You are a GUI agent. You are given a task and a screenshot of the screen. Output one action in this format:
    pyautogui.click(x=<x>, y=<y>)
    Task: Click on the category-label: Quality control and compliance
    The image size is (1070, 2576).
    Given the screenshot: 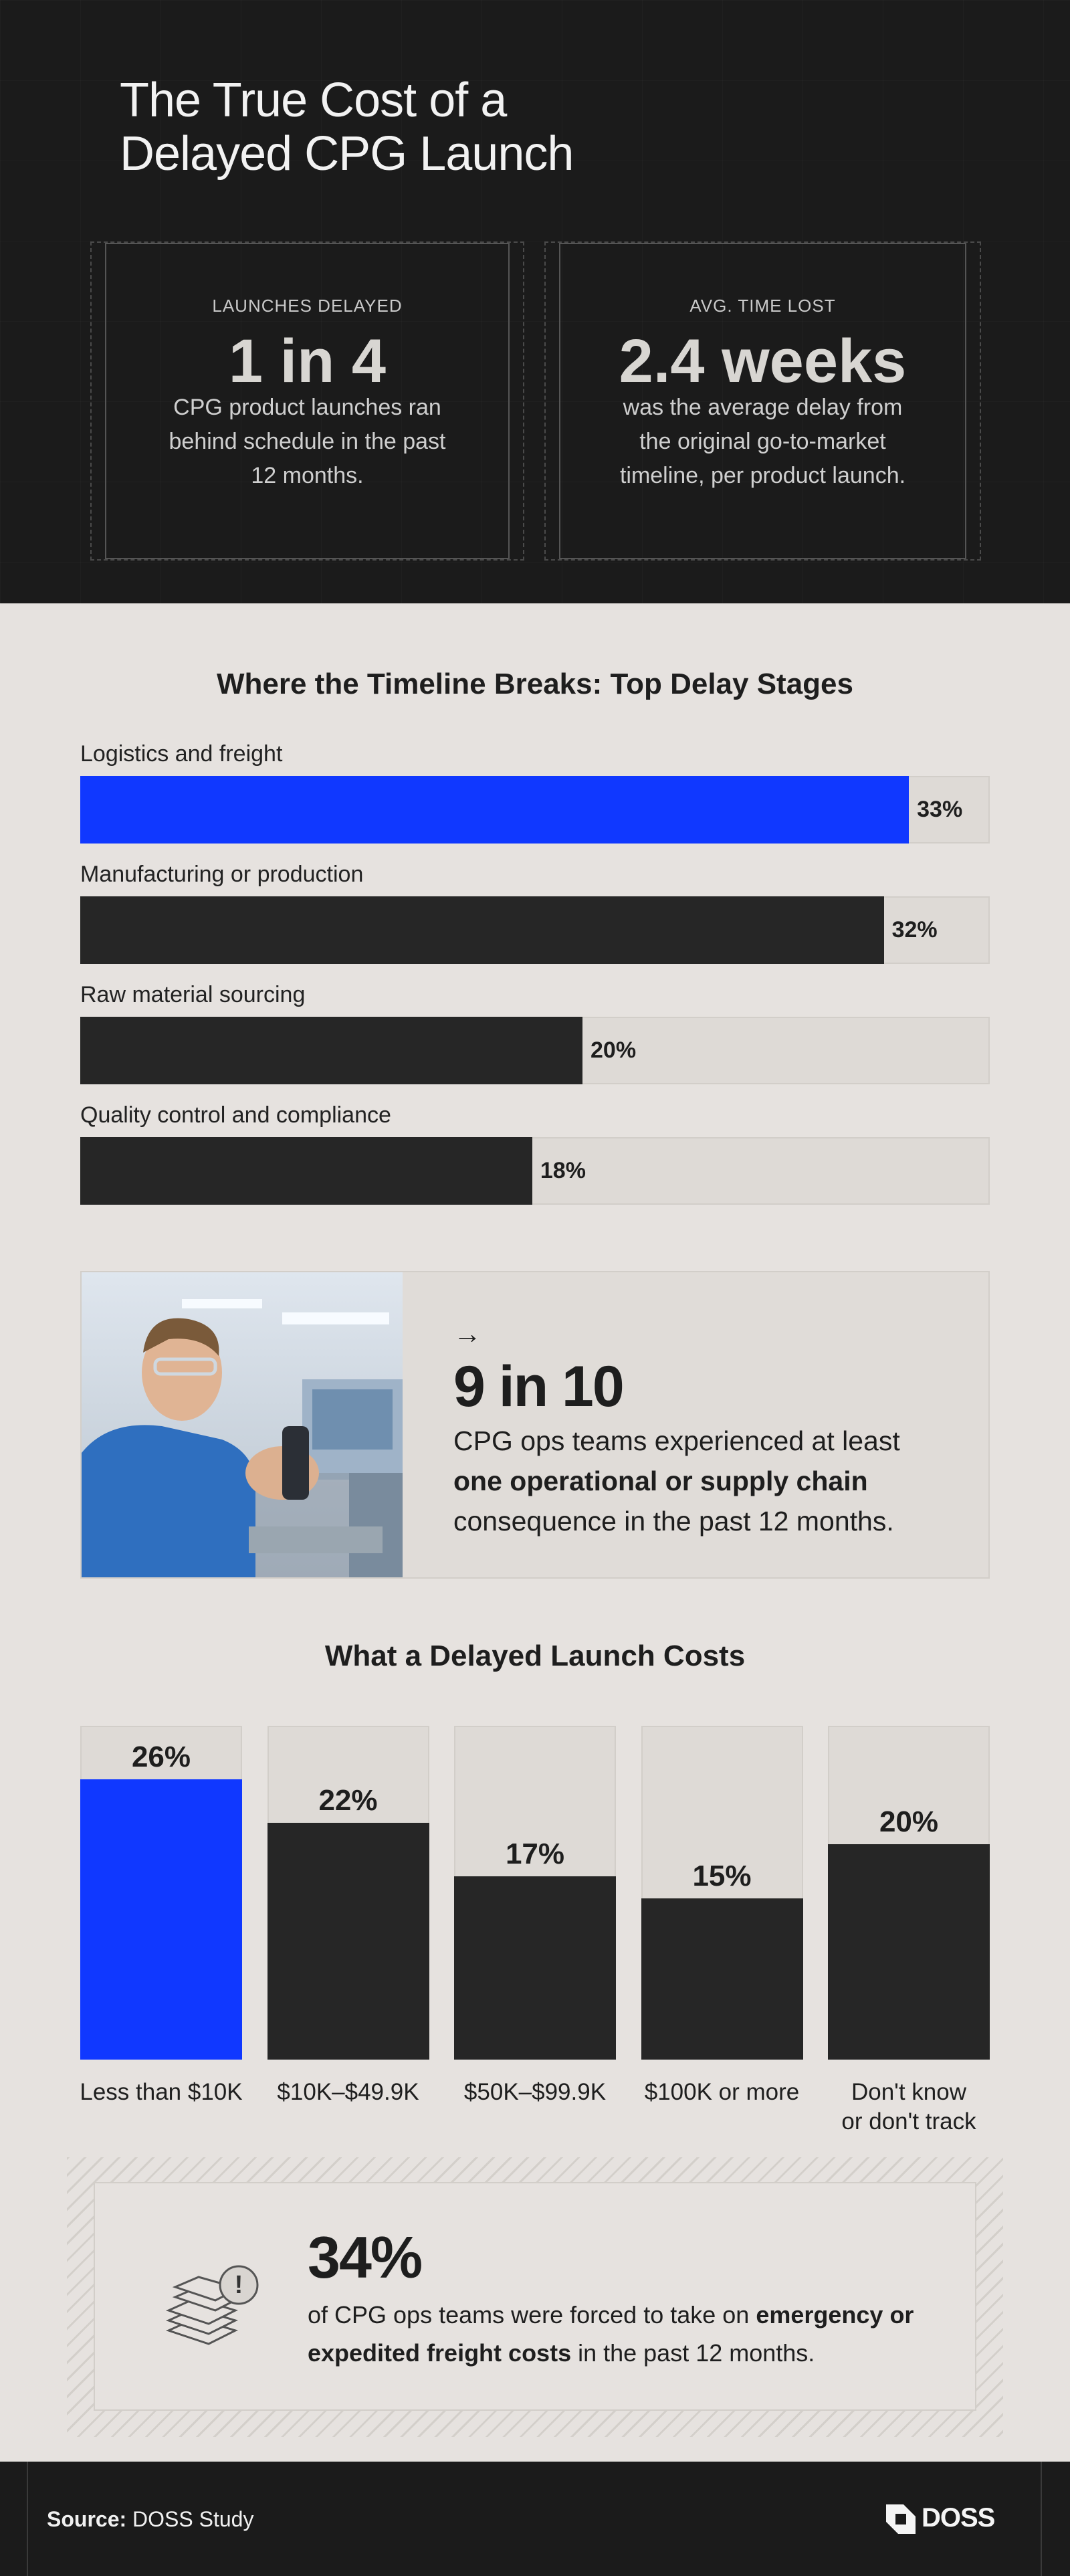 What is the action you would take?
    pyautogui.click(x=235, y=1115)
    